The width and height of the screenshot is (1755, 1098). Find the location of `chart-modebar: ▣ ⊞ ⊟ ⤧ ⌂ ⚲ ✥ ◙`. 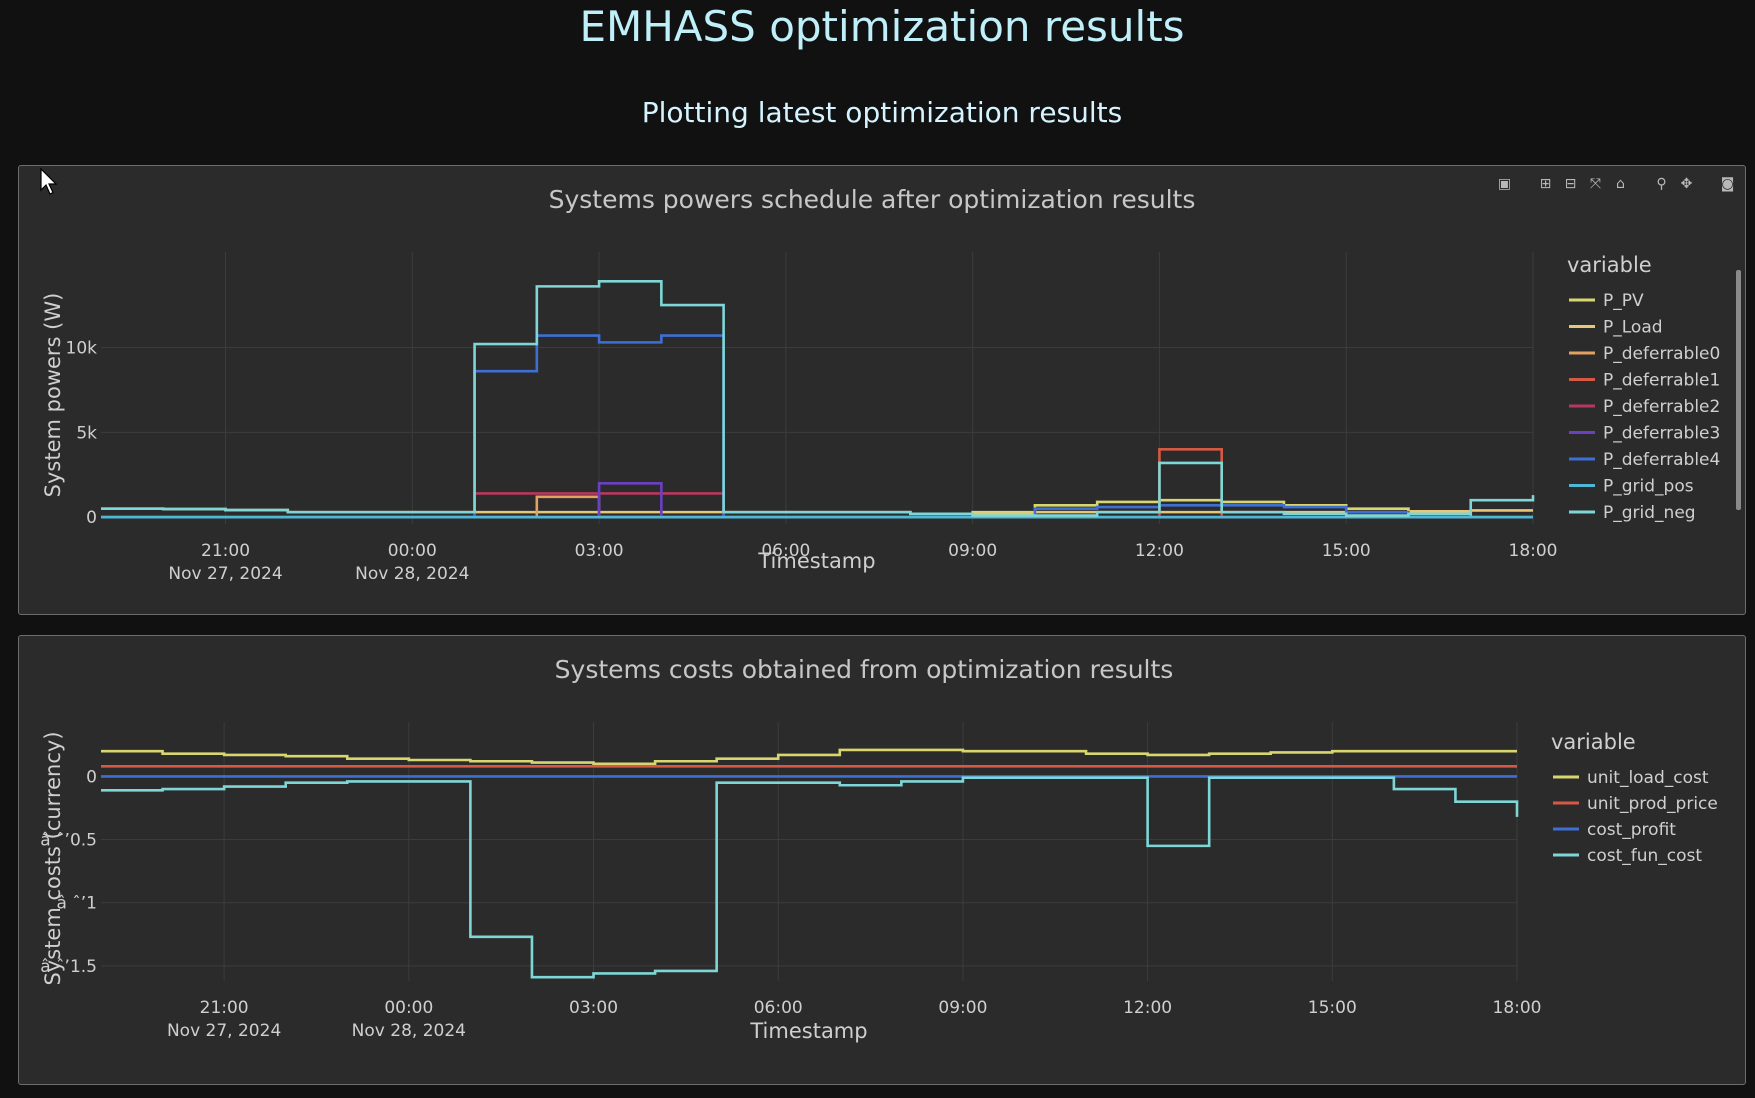

chart-modebar: ▣ ⊞ ⊟ ⤧ ⌂ ⚲ ✥ ◙ is located at coordinates (1616, 184).